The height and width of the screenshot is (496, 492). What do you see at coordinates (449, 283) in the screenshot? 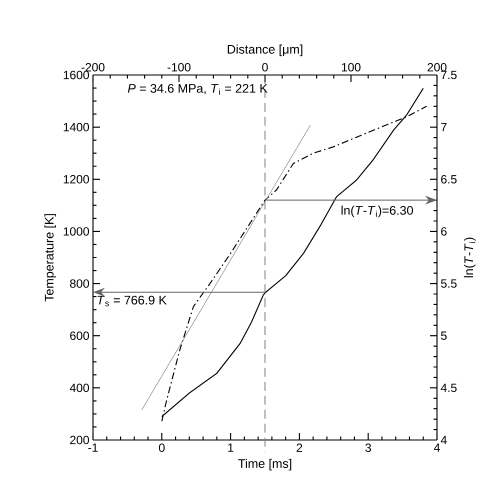
I see `y2-tick-label: 5.5` at bounding box center [449, 283].